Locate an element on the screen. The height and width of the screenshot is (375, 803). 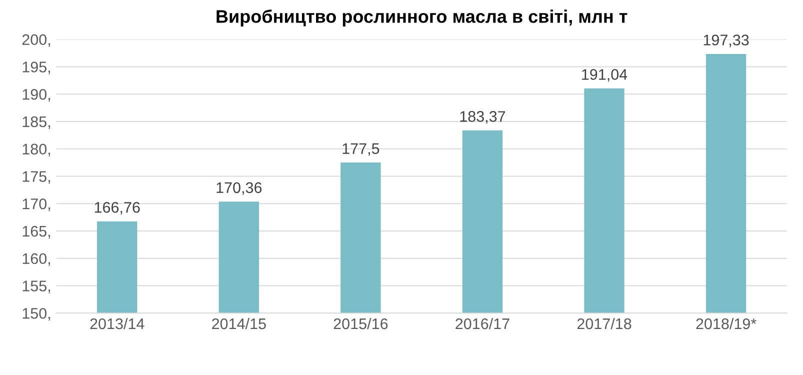
y-tick-label: 160, is located at coordinates (36, 259).